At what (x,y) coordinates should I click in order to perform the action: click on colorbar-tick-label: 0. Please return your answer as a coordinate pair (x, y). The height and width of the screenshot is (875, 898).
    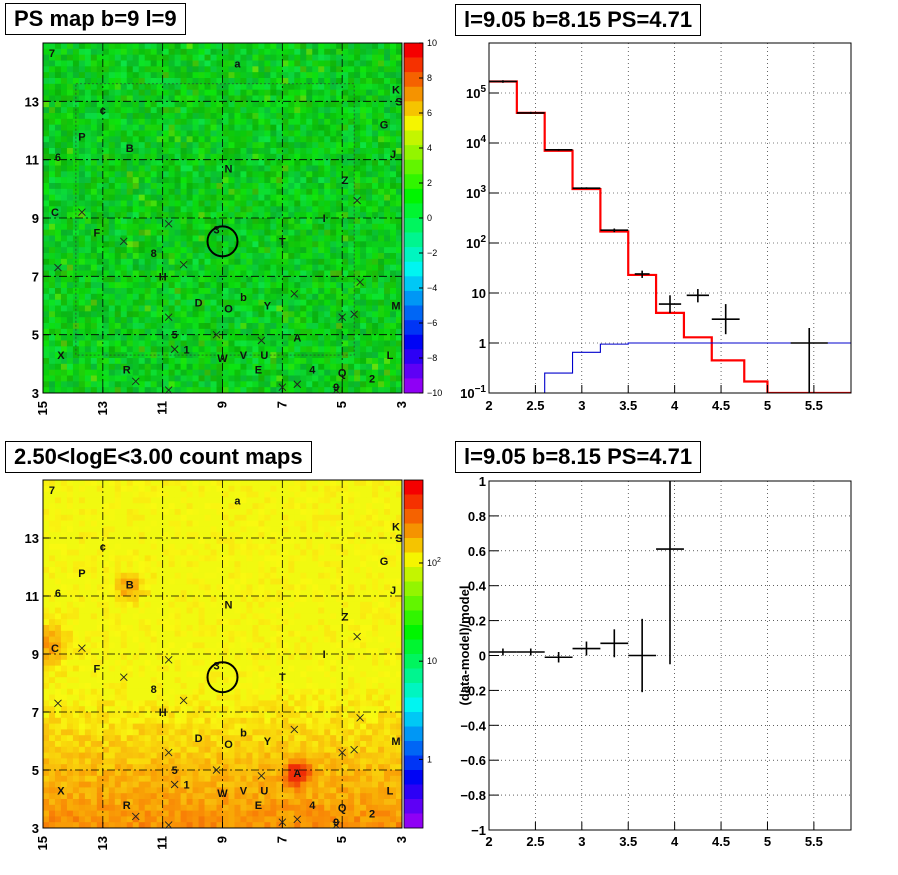
    Looking at the image, I should click on (429, 218).